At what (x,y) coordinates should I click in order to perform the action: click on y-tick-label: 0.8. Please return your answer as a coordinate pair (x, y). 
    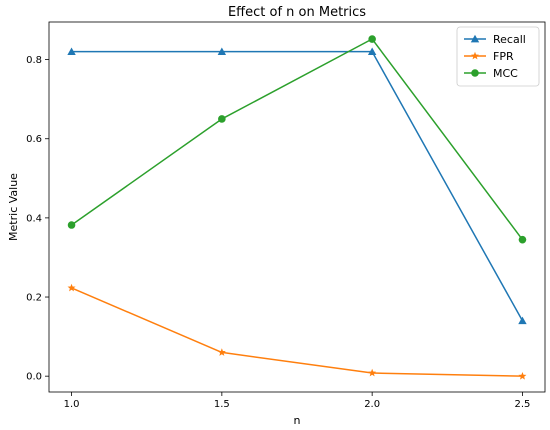
    Looking at the image, I should click on (34, 60).